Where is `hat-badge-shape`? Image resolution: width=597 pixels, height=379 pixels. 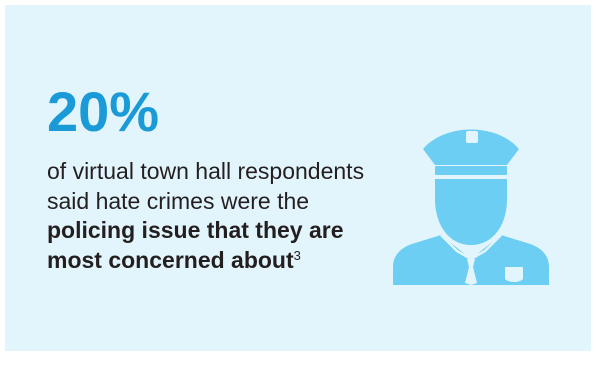 hat-badge-shape is located at coordinates (472, 137).